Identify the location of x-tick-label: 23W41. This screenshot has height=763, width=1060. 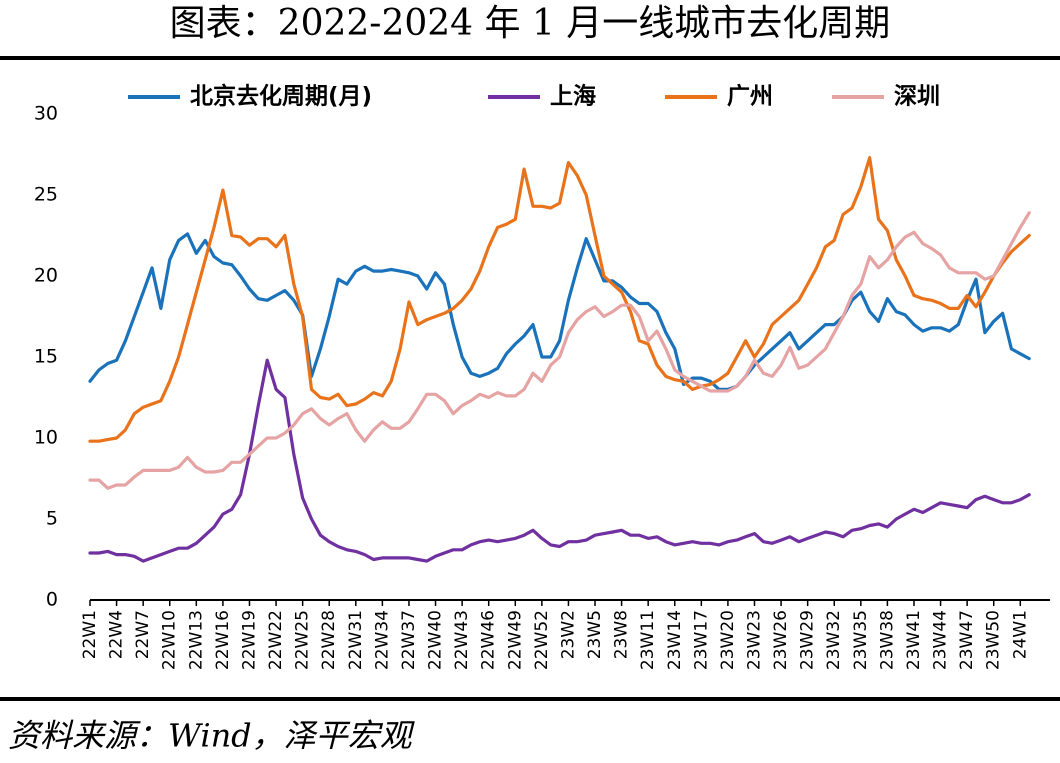
(914, 640).